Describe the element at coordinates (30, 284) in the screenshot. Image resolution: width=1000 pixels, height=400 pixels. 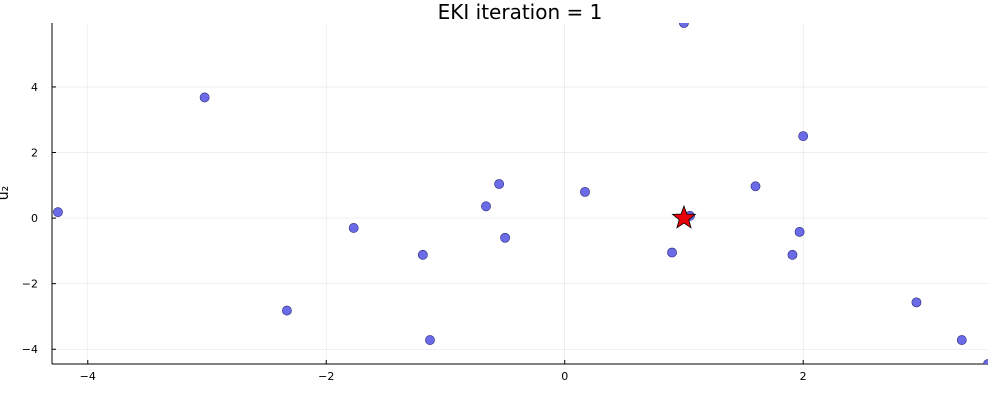
I see `y-tick-label: −2` at that location.